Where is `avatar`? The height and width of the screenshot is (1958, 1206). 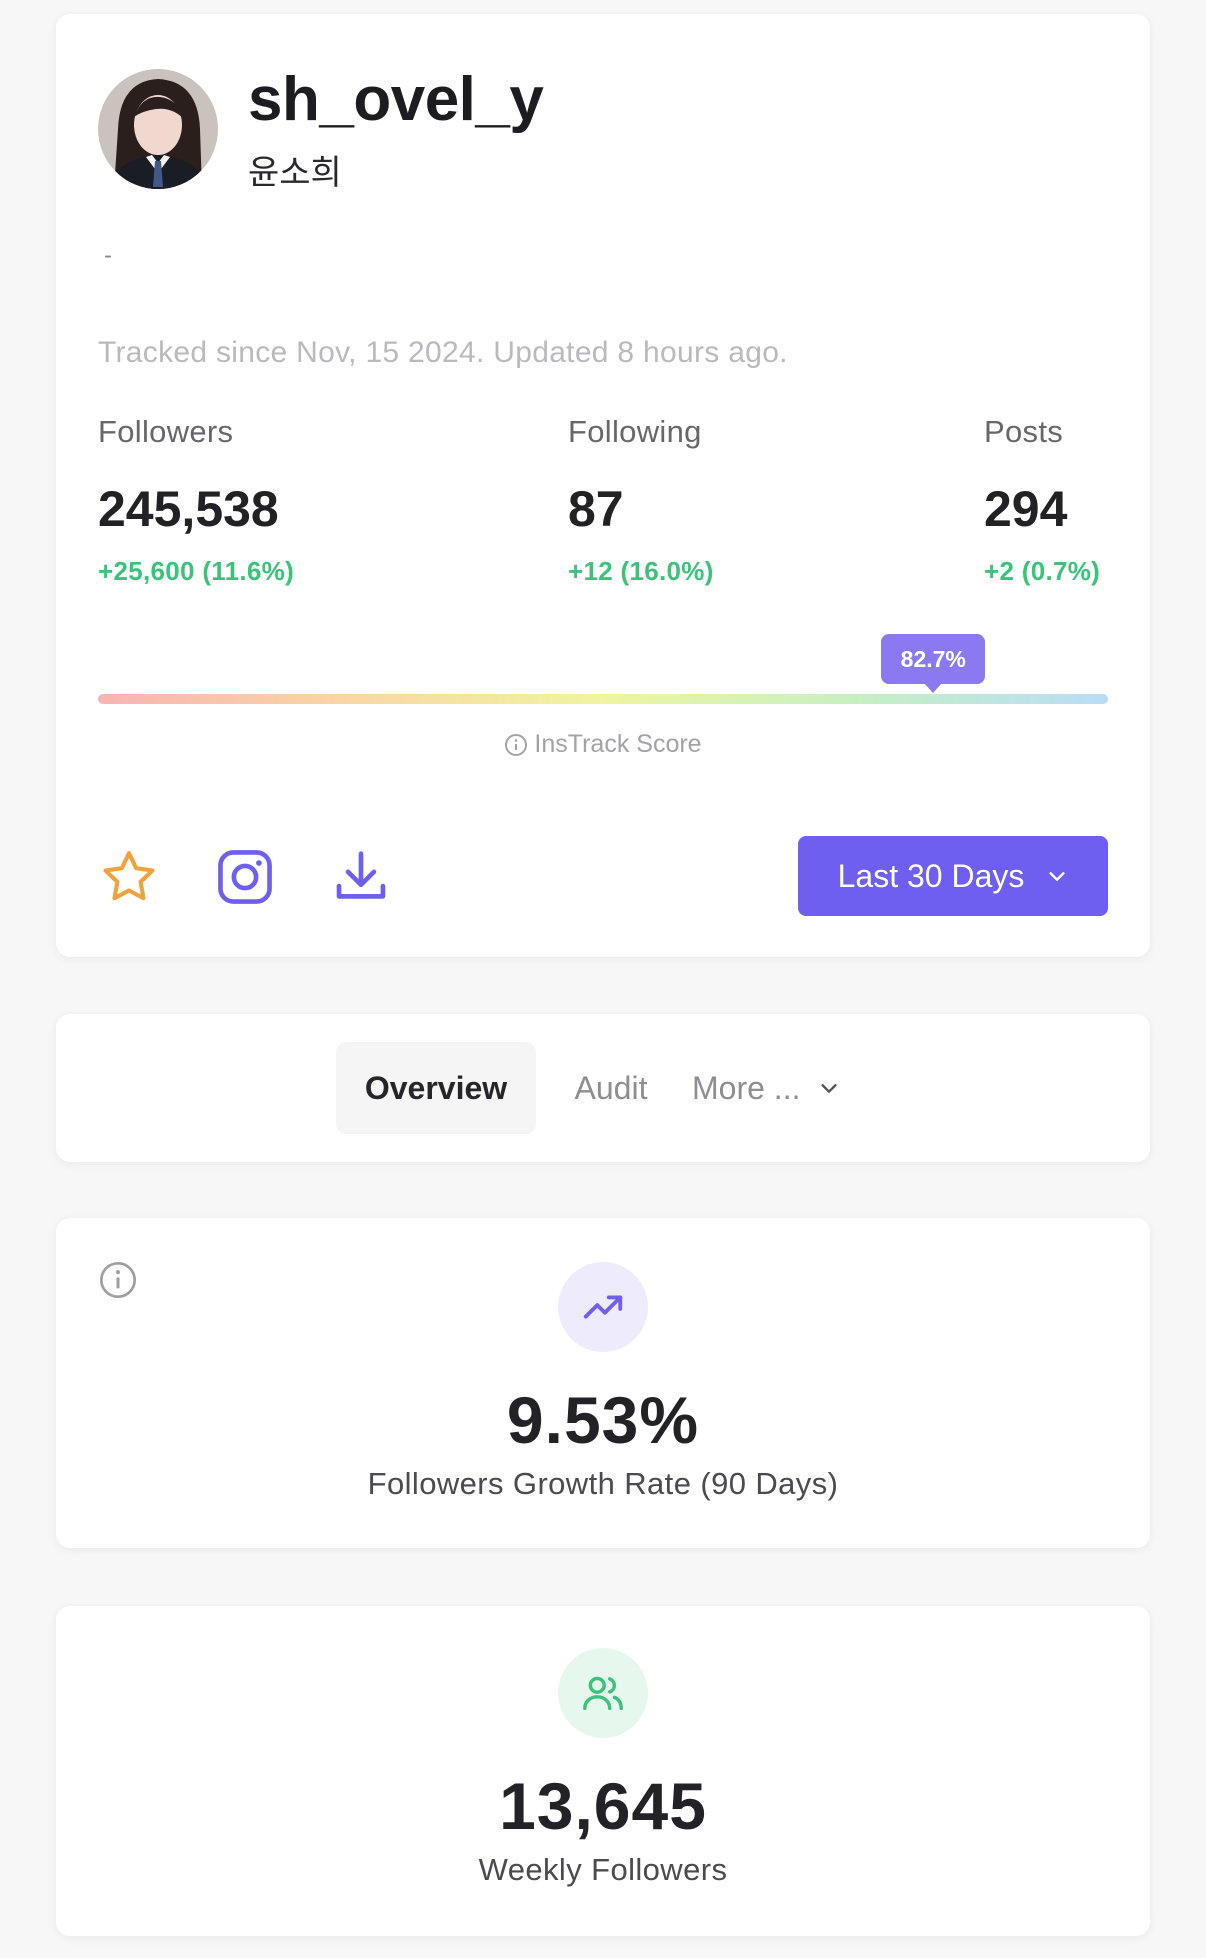 avatar is located at coordinates (158, 129).